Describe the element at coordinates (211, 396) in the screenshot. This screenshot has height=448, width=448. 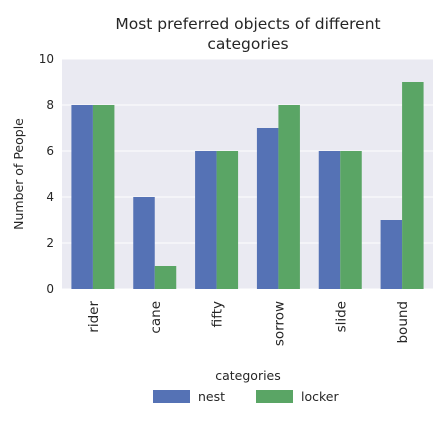
I see `legend-label-nest: nest` at that location.